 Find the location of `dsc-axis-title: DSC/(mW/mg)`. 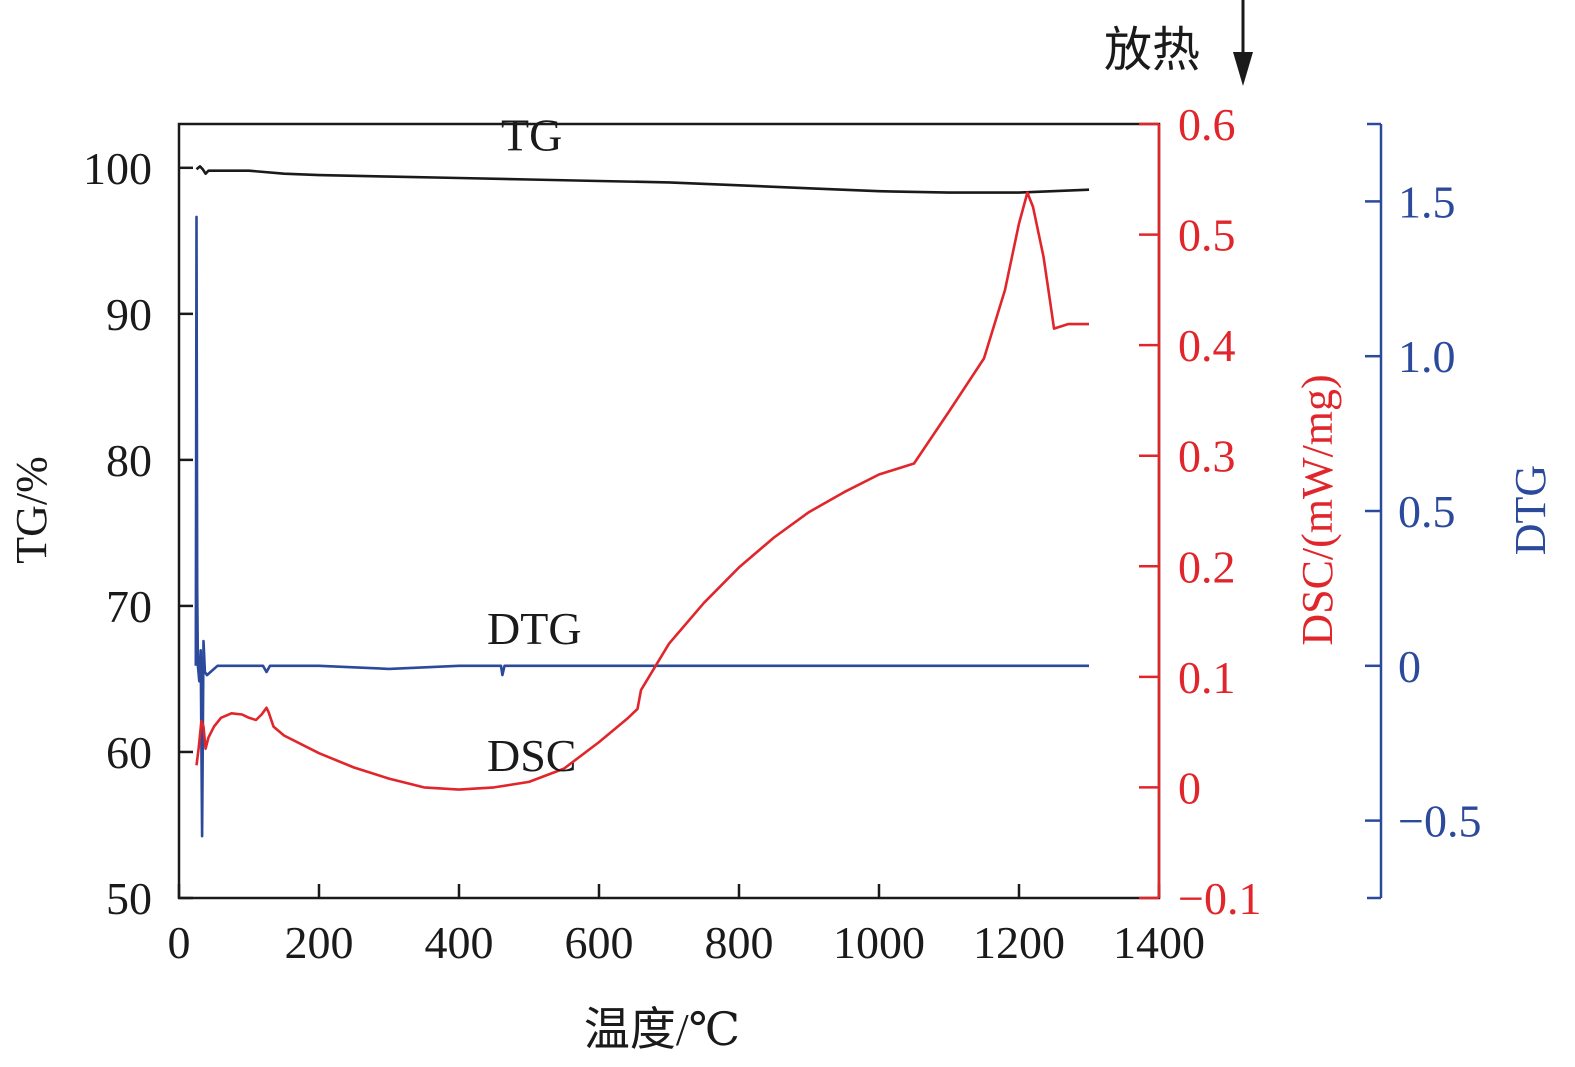

dsc-axis-title: DSC/(mW/mg) is located at coordinates (1317, 509).